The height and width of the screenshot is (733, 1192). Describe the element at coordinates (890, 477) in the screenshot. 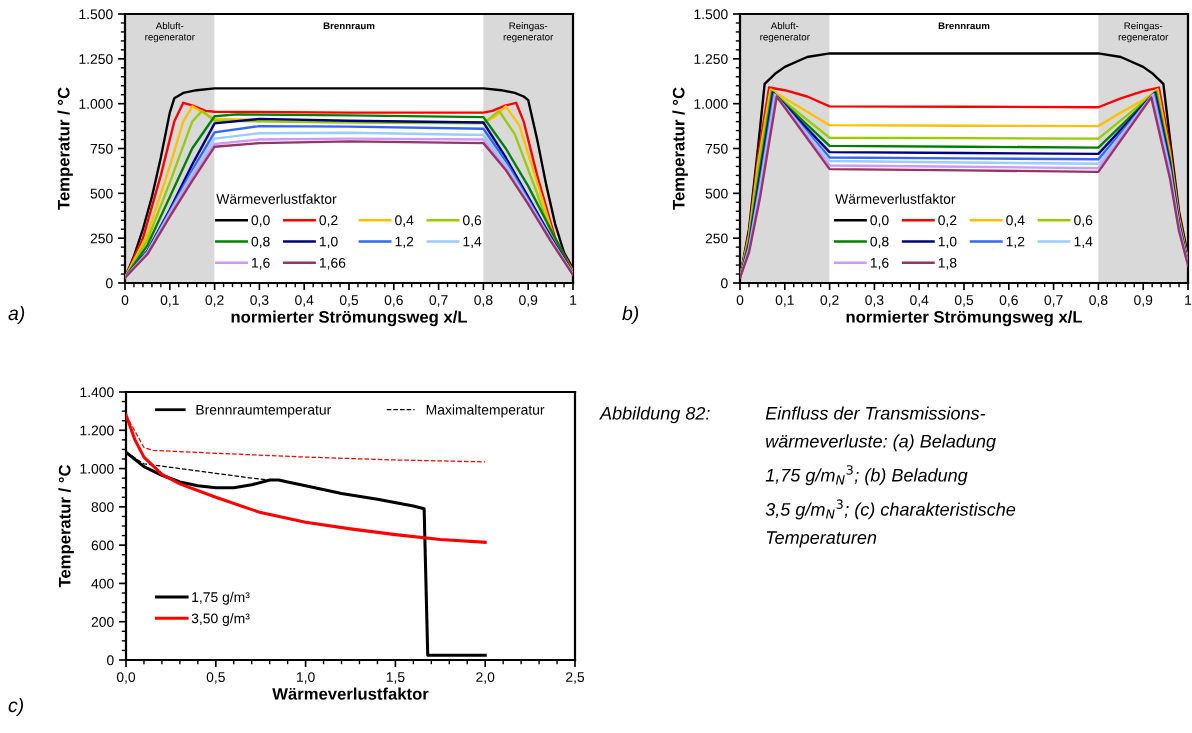

I see `text: Einfluss der Transmissions- wärmeverluste: (a) Beladung 1,75 g/m$_{N}$$^{3}$; (b) Beladung 3,5 g/m$_{N}$$^{3}$; (c) charakteristische Temperaturen` at that location.